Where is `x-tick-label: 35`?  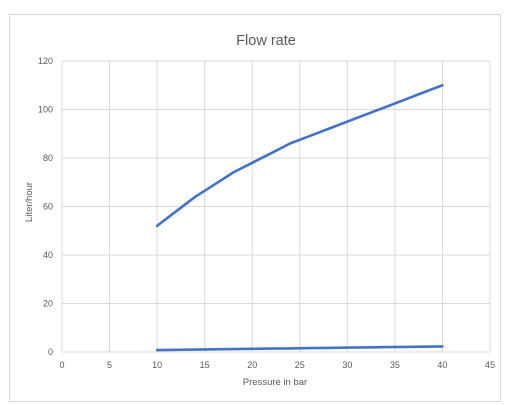
x-tick-label: 35 is located at coordinates (395, 365).